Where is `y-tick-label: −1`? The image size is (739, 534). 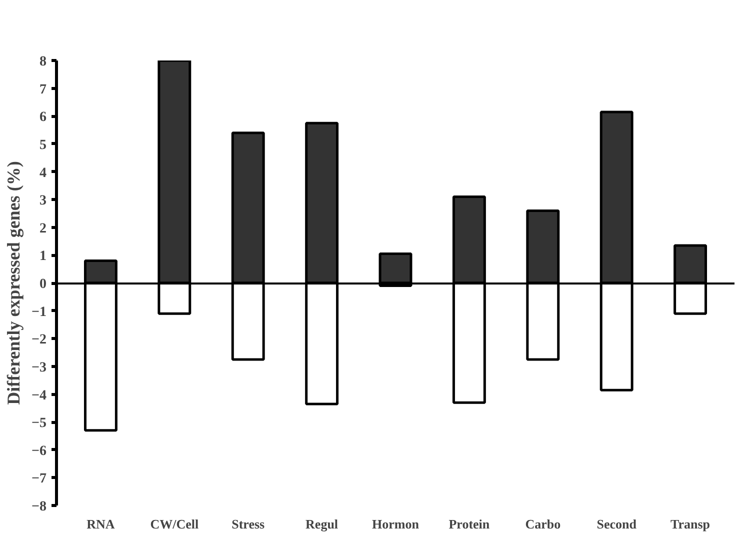 y-tick-label: −1 is located at coordinates (39, 312).